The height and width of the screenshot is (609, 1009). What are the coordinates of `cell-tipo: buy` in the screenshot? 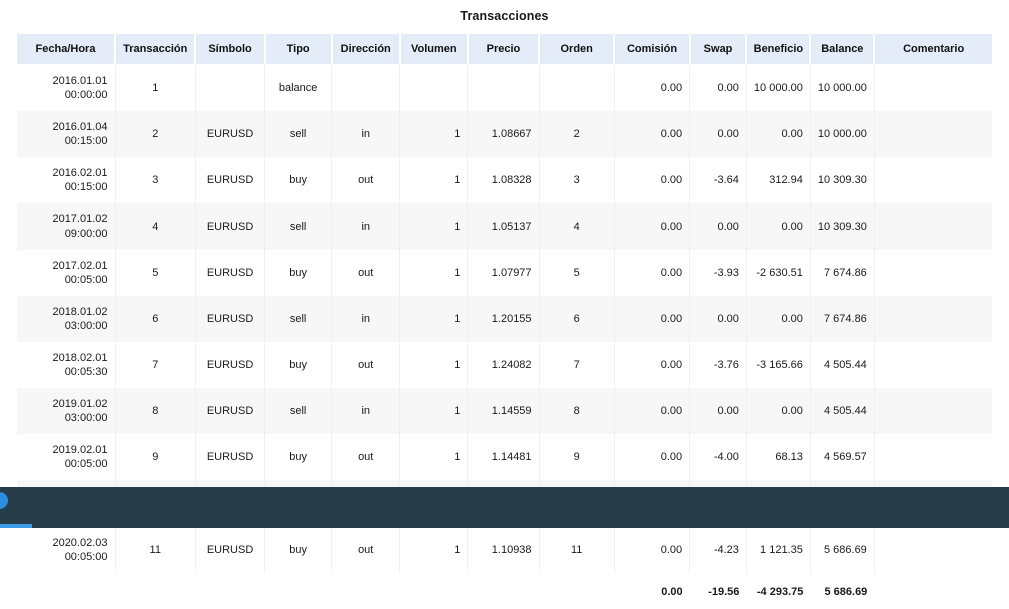 It's located at (298, 457).